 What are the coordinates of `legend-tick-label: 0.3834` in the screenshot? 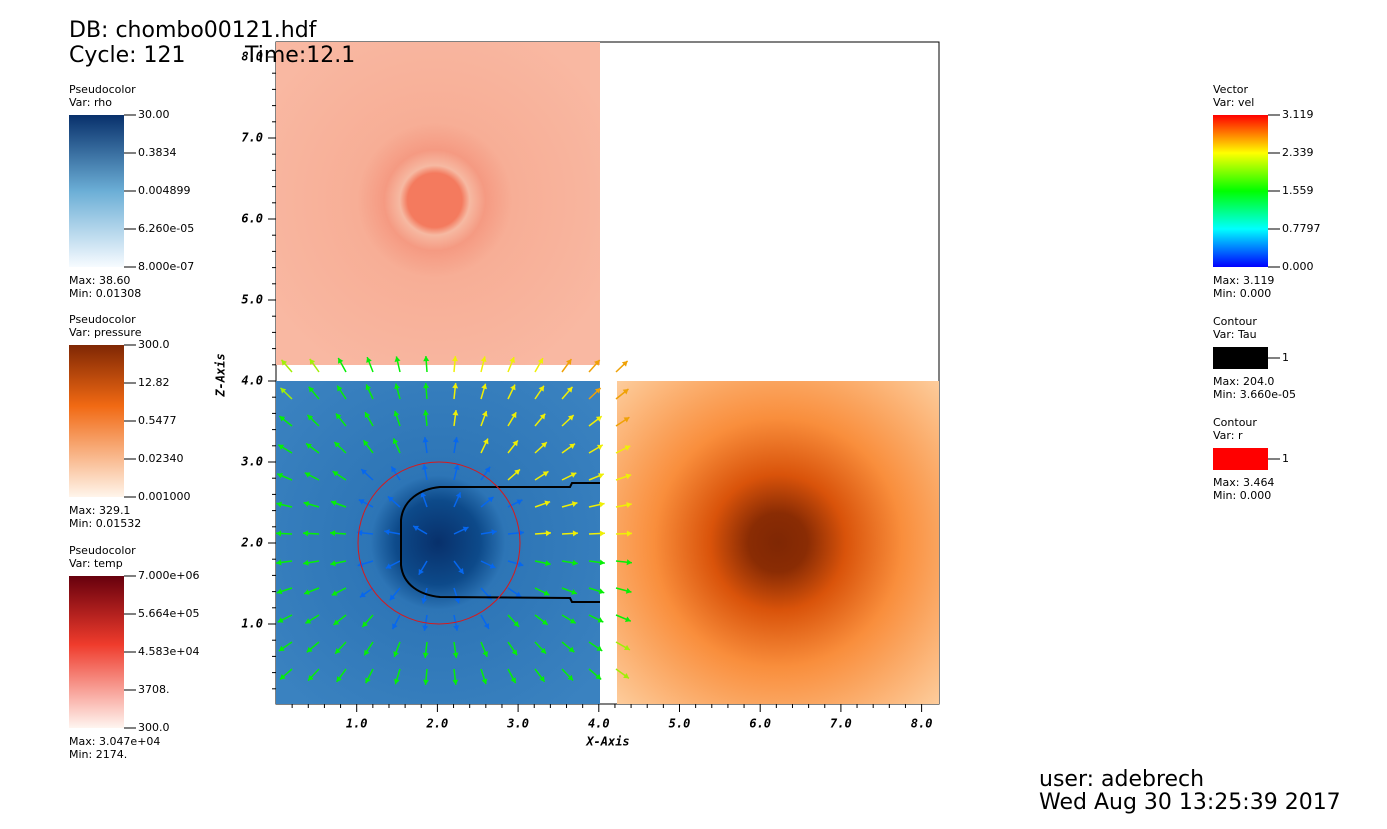 It's located at (157, 152).